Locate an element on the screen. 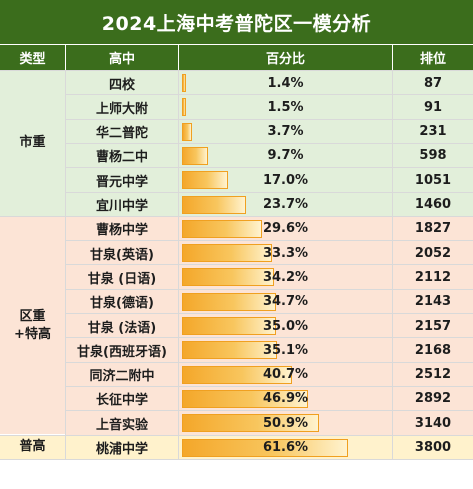 This screenshot has width=473, height=489. school-name: 桃浦中学 is located at coordinates (122, 447).